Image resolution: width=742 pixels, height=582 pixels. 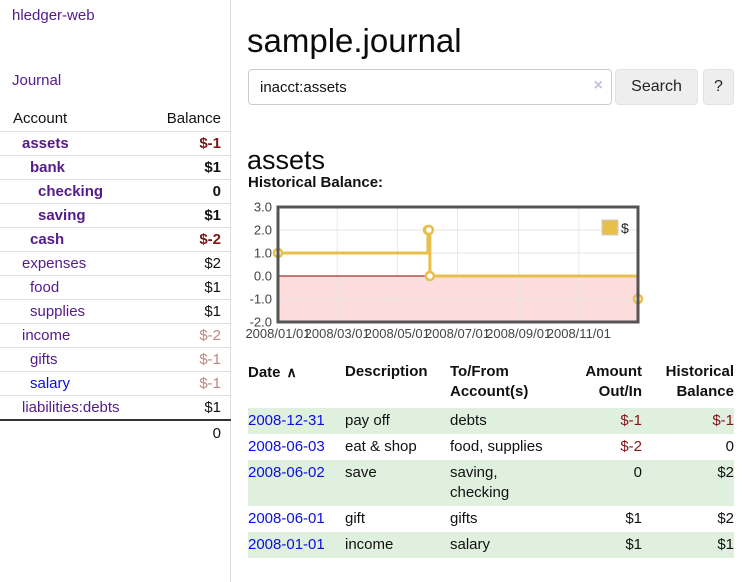 What do you see at coordinates (464, 518) in the screenshot?
I see `cell-accounts: gifts` at bounding box center [464, 518].